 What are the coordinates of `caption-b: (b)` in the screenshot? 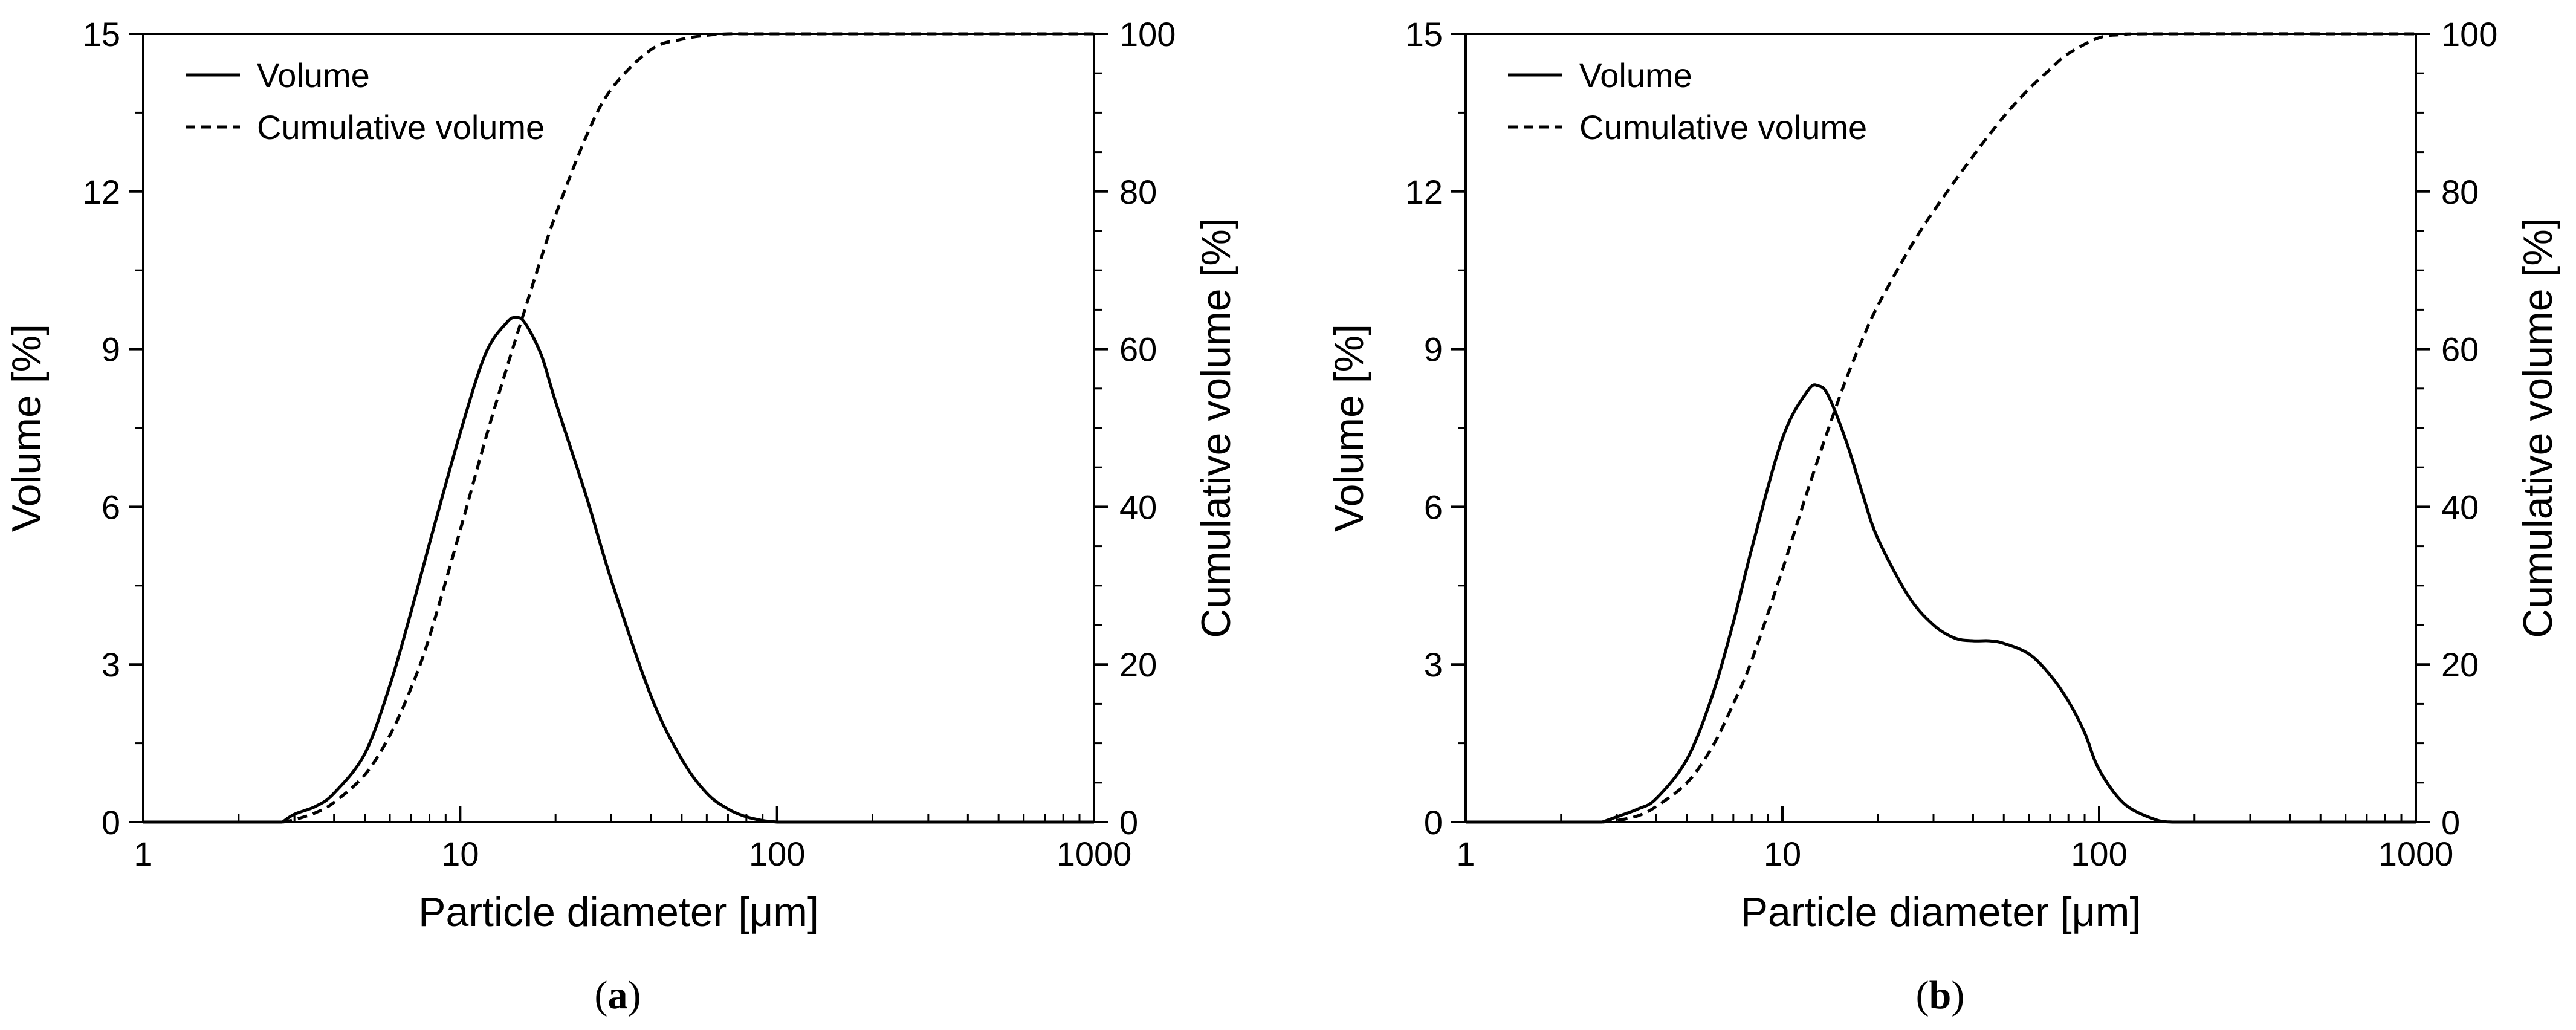 It's located at (1940, 995).